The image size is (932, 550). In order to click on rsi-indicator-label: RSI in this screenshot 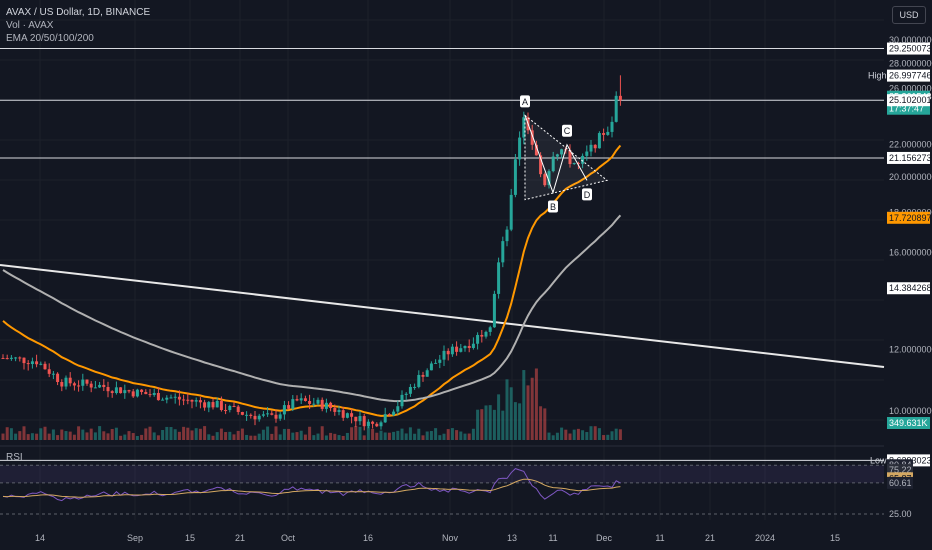, I will do `click(14, 457)`.